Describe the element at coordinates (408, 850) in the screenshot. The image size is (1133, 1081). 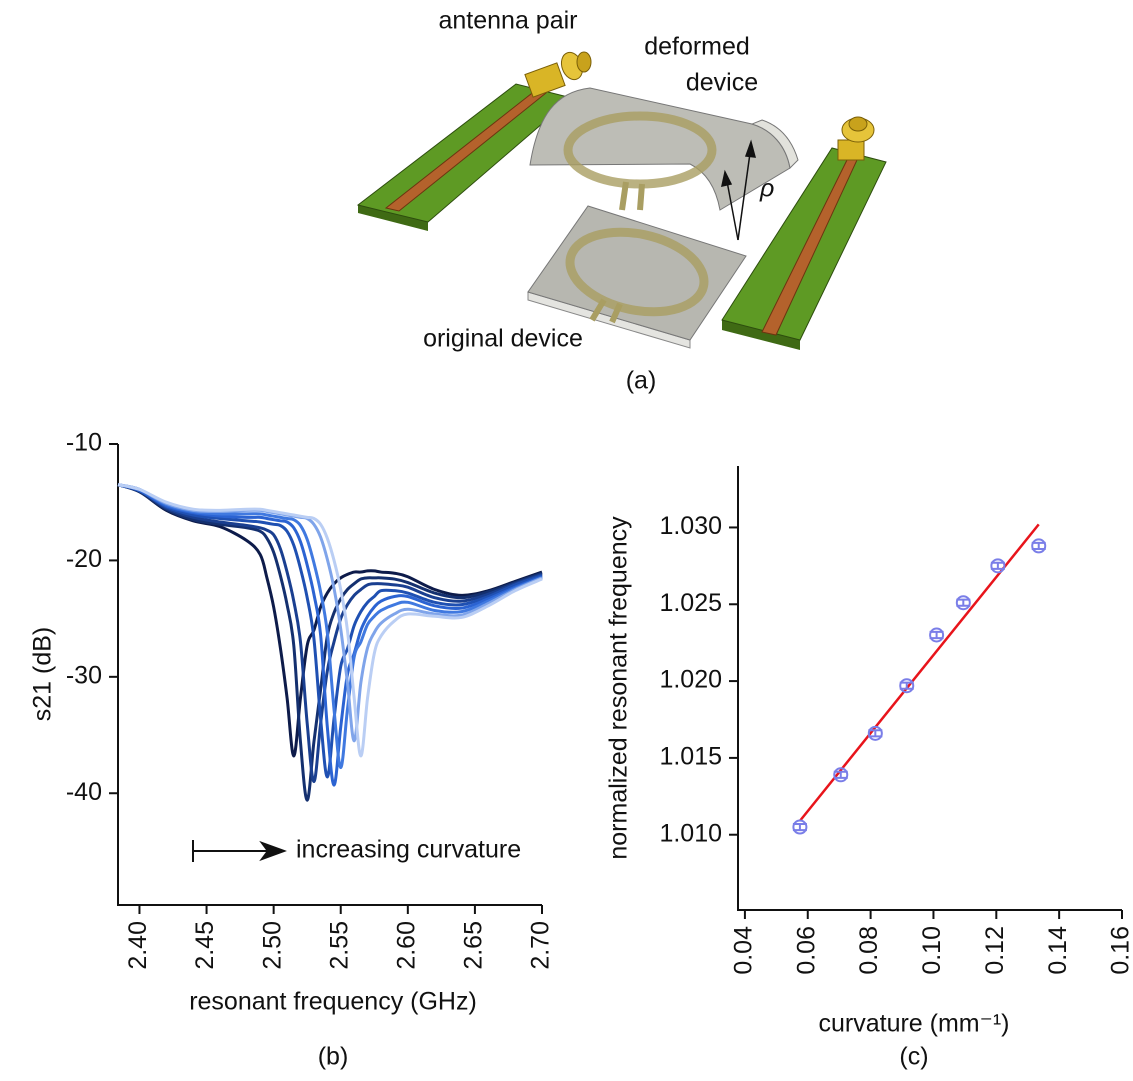
I see `annotation: increasing curvature` at that location.